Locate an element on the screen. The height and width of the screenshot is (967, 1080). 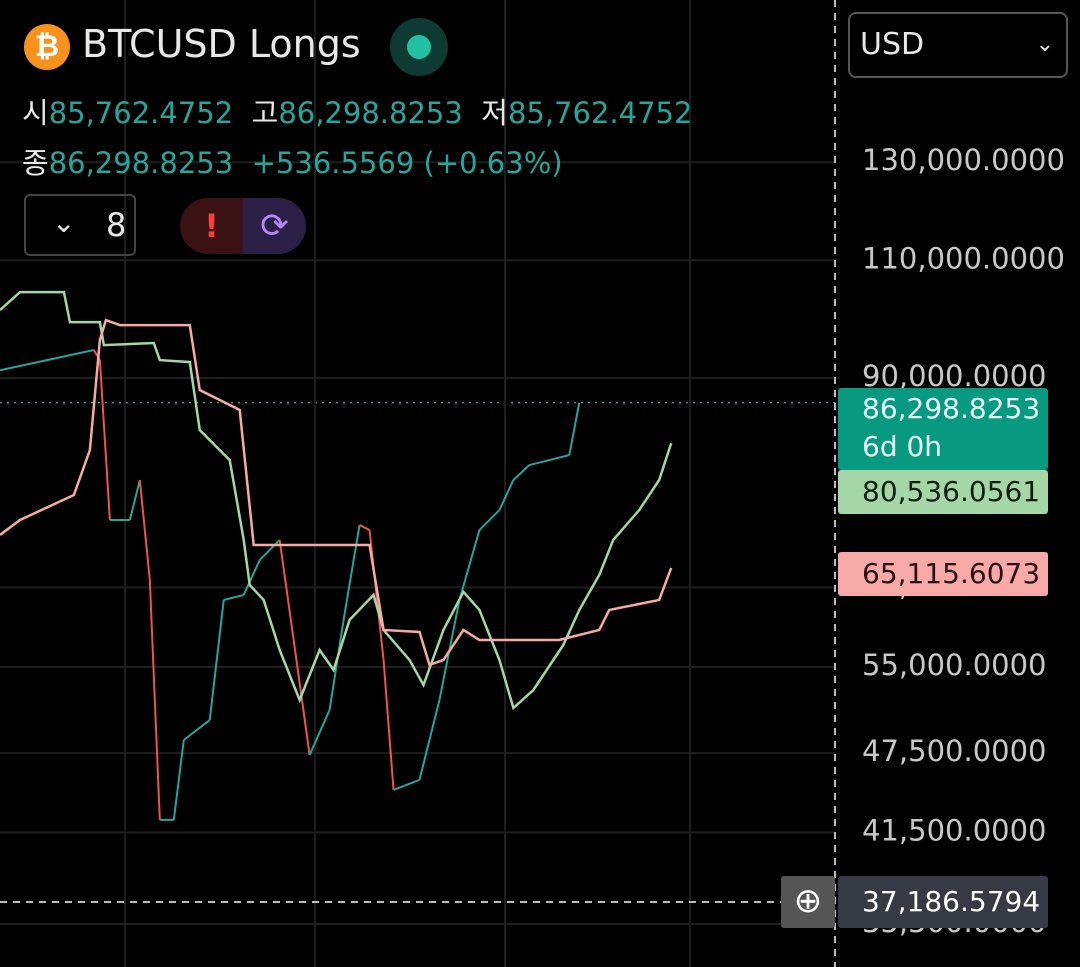
y-tick-label: 130,000.0000 is located at coordinates (963, 160).